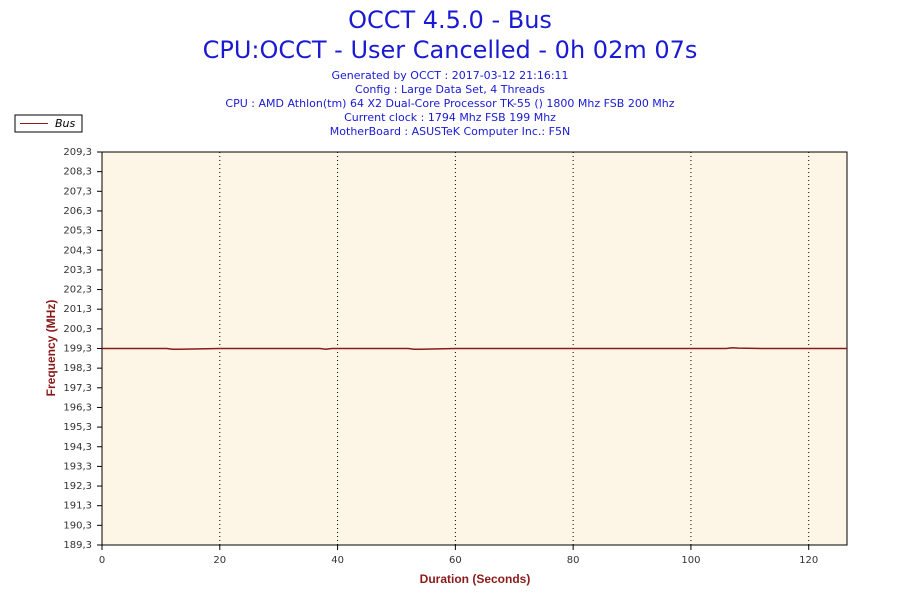 This screenshot has width=900, height=600. I want to click on x-tick-label: 80, so click(573, 560).